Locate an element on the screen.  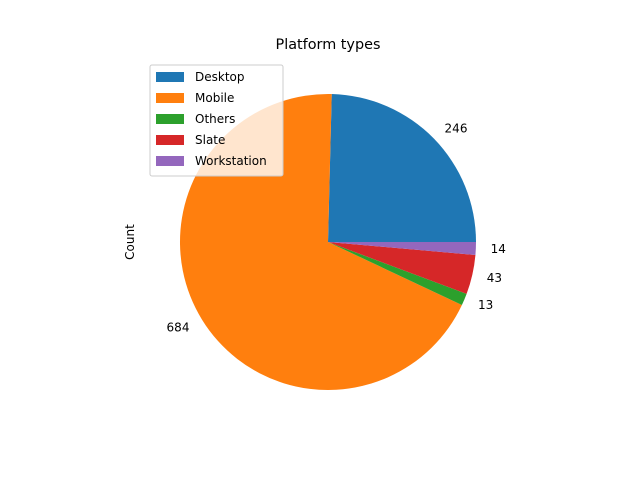
legend: Desktop Mobile Others Slate Workstation is located at coordinates (216, 120).